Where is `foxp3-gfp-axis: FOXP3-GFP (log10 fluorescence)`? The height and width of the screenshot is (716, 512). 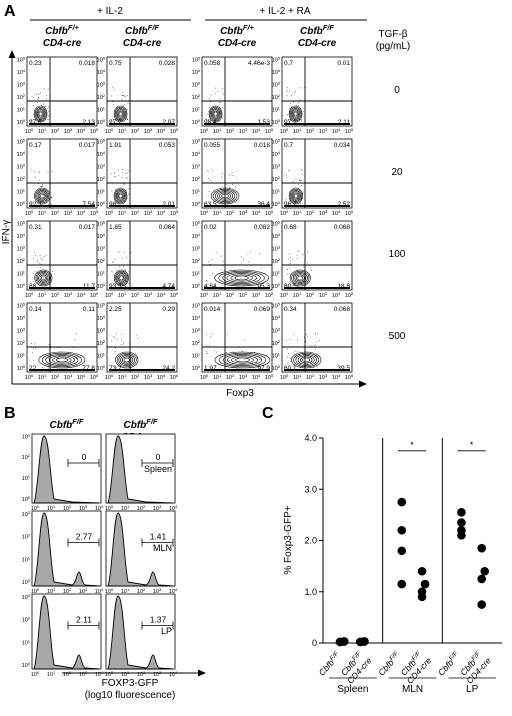 foxp3-gfp-axis: FOXP3-GFP (log10 fluorescence) is located at coordinates (134, 685).